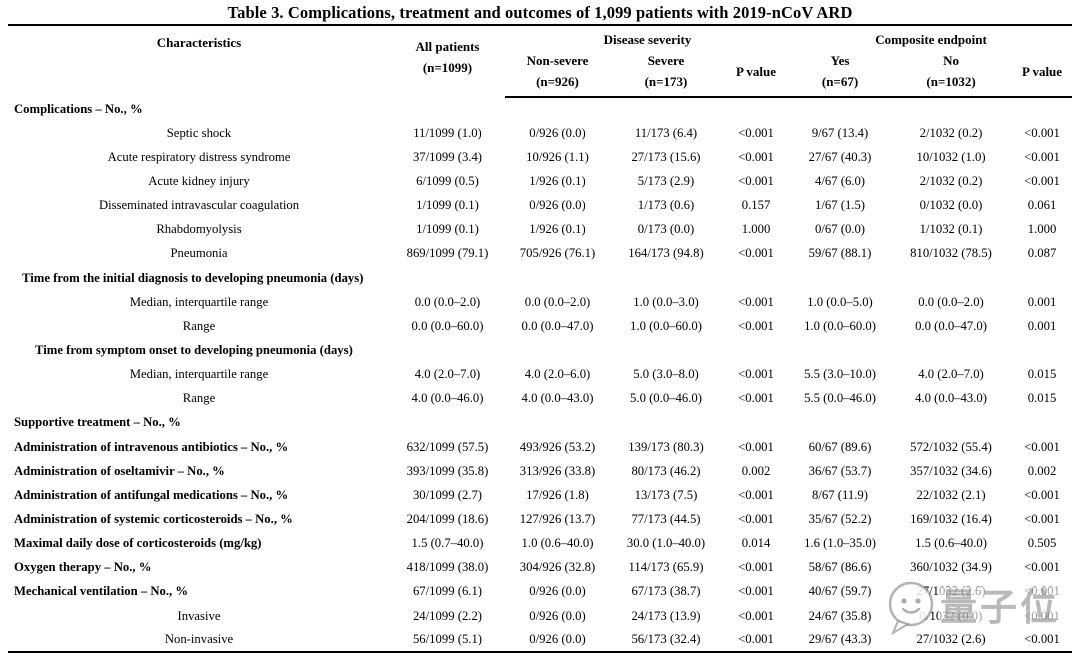  What do you see at coordinates (647, 39) in the screenshot?
I see `group-header-disease-severity: Disease severity` at bounding box center [647, 39].